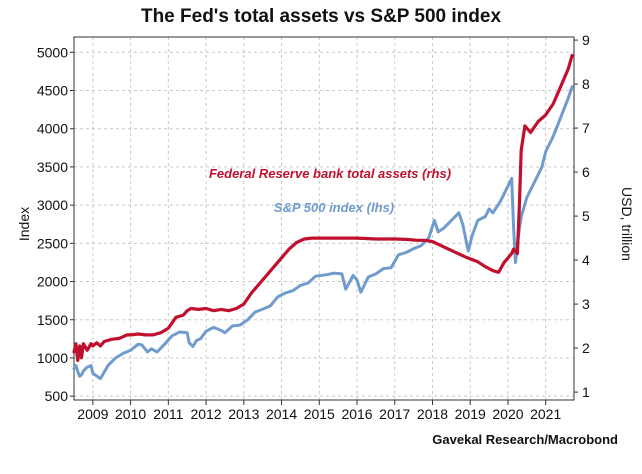  I want to click on x-tick-label: 2017, so click(394, 414).